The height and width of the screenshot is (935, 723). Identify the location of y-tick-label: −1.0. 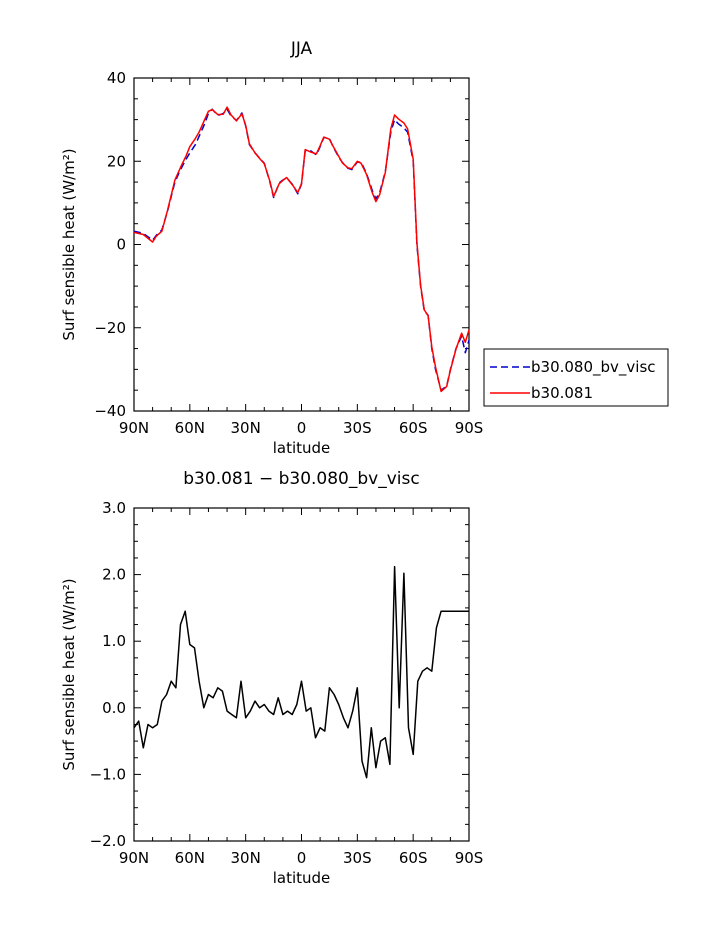
(108, 774).